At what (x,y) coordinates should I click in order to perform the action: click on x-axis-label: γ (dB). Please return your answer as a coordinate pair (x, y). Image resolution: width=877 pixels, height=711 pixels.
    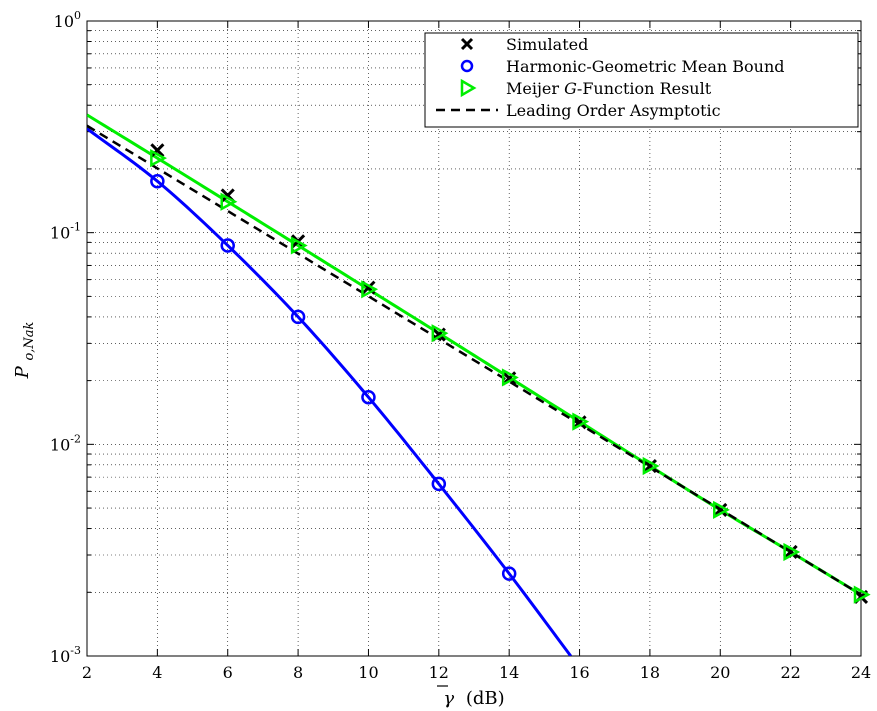
    Looking at the image, I should click on (473, 698).